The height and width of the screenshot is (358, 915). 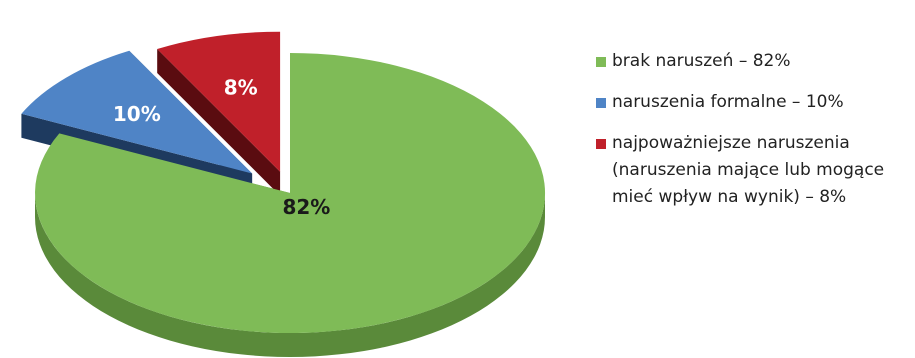 I want to click on slice-side-wall, so click(x=219, y=122).